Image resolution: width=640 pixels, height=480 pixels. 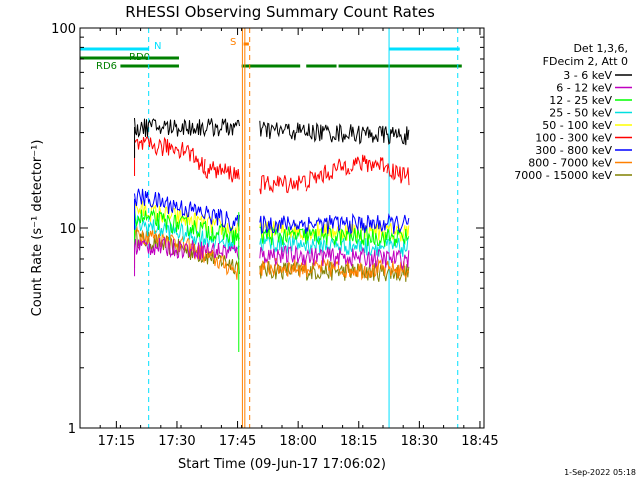 What do you see at coordinates (563, 175) in the screenshot?
I see `legend-label: 7000 - 15000 keV` at bounding box center [563, 175].